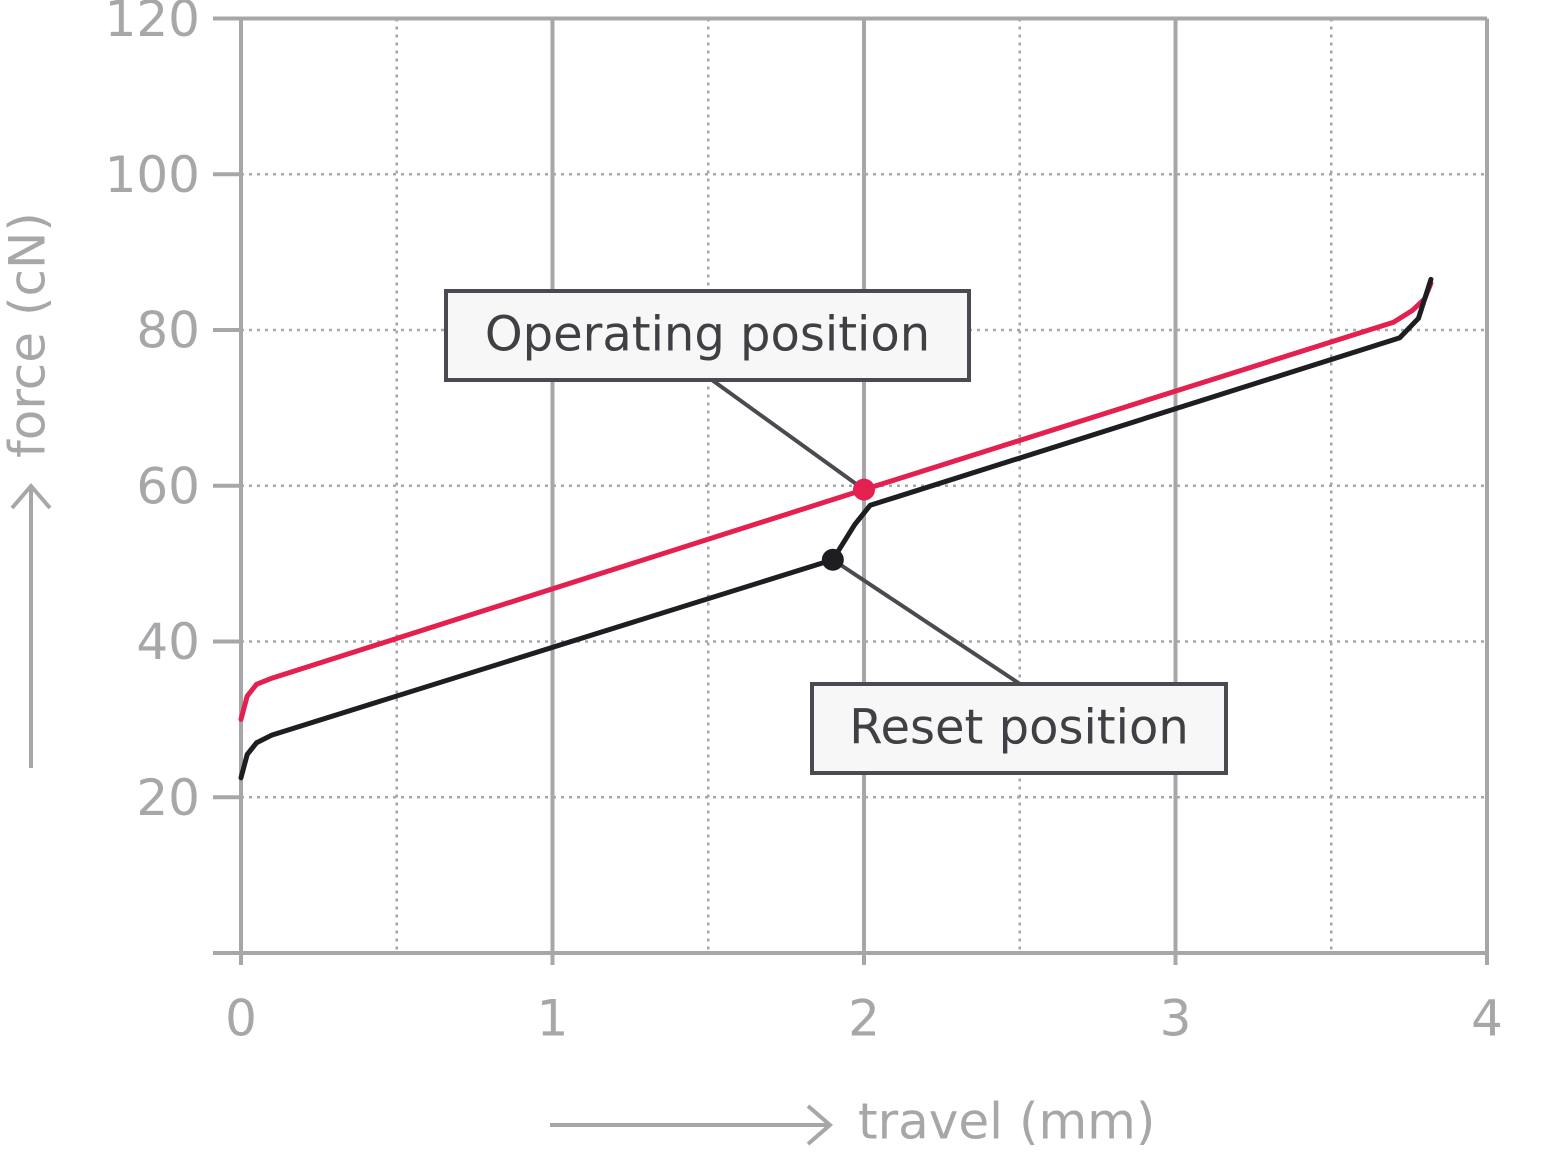 The height and width of the screenshot is (1156, 1557). I want to click on x-axis-label: travel (mm), so click(1006, 1122).